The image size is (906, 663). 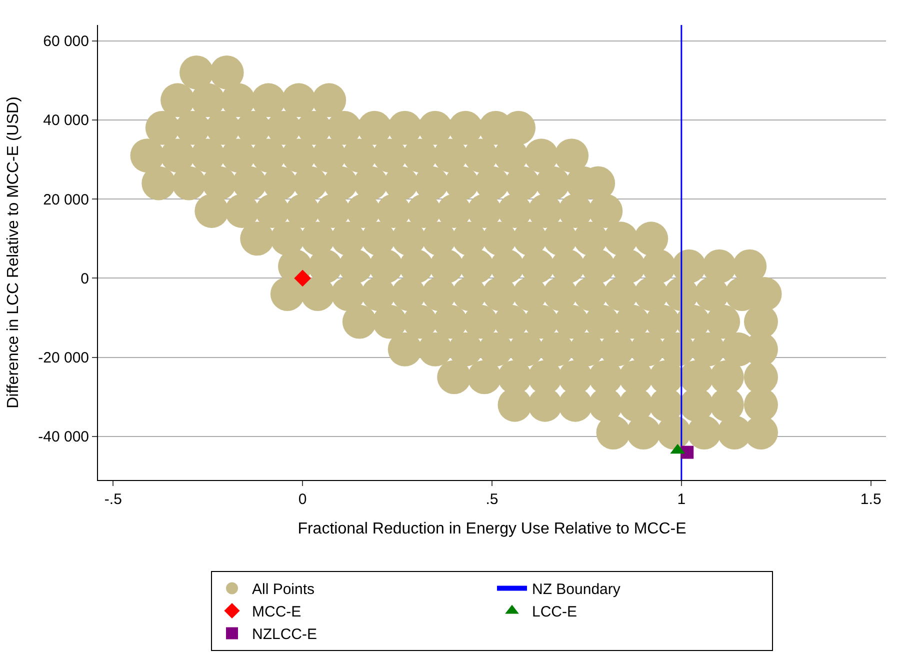 What do you see at coordinates (302, 499) in the screenshot?
I see `x-tick-label: 0` at bounding box center [302, 499].